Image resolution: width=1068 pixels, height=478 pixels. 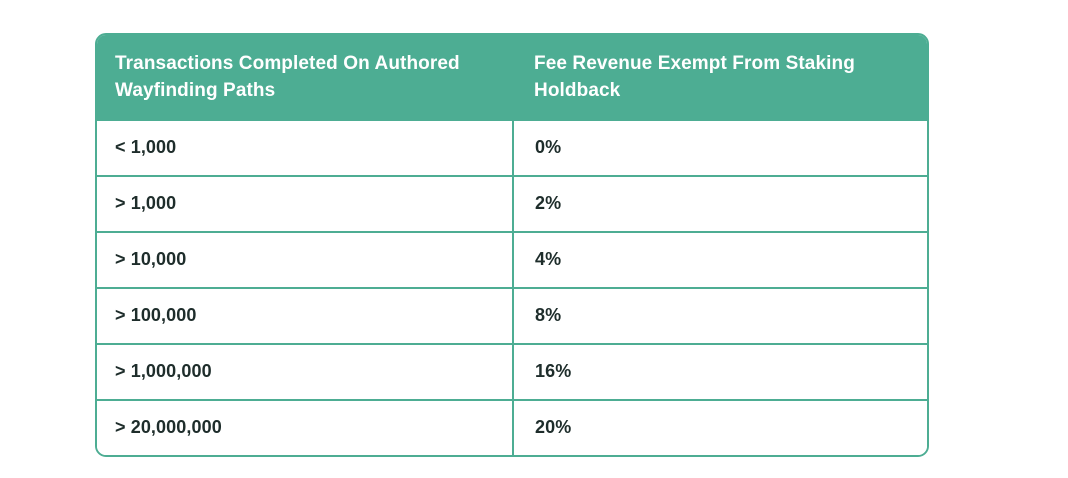 I want to click on table-row: > 10,000 4%, so click(x=512, y=259).